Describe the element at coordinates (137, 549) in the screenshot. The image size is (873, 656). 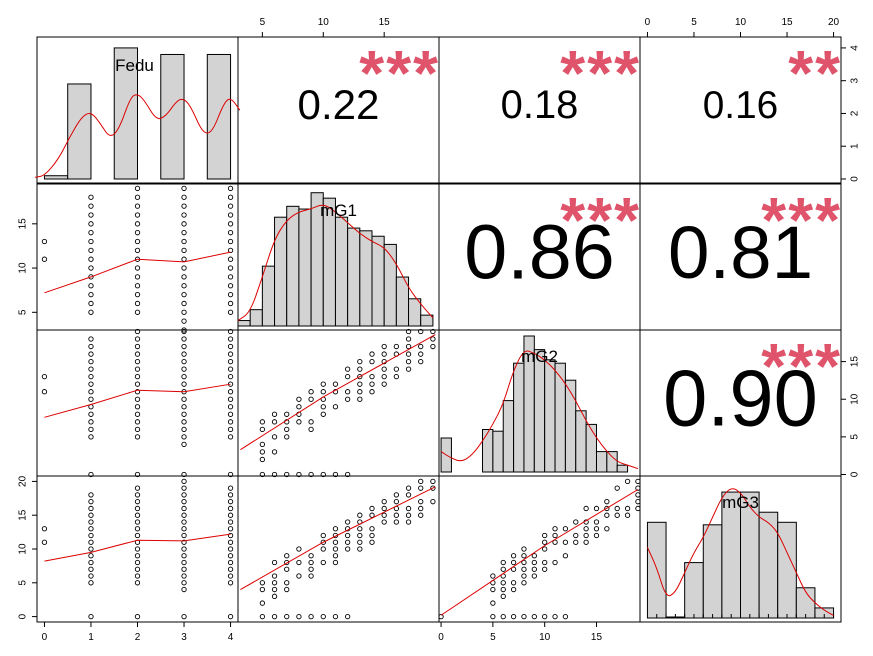
I see `scatter-mG3-vs-Fedu` at that location.